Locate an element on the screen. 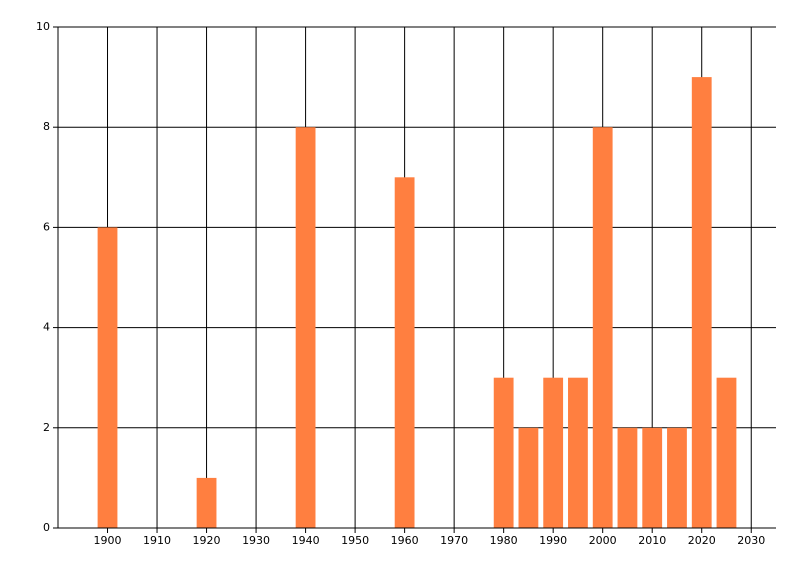 This screenshot has width=800, height=576. y-tick-label: 4 is located at coordinates (46, 327).